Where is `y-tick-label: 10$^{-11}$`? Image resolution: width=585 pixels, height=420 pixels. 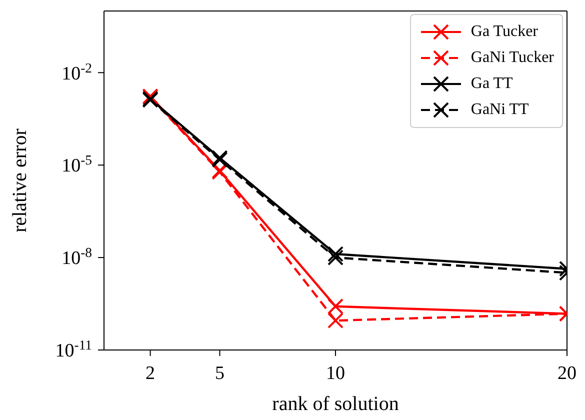
y-tick-label: 10$^{-11}$ is located at coordinates (73, 349).